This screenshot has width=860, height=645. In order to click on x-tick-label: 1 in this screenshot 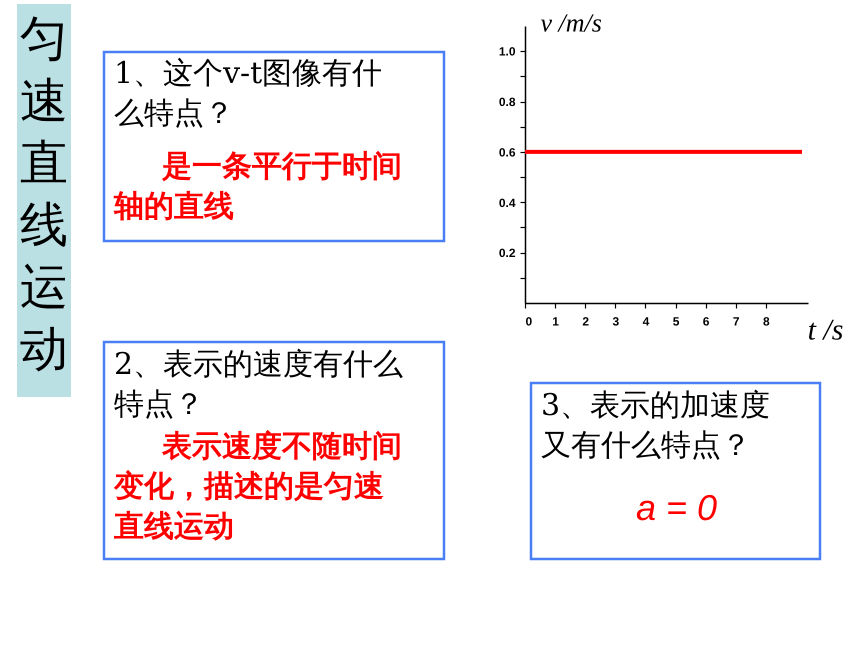, I will do `click(556, 321)`.